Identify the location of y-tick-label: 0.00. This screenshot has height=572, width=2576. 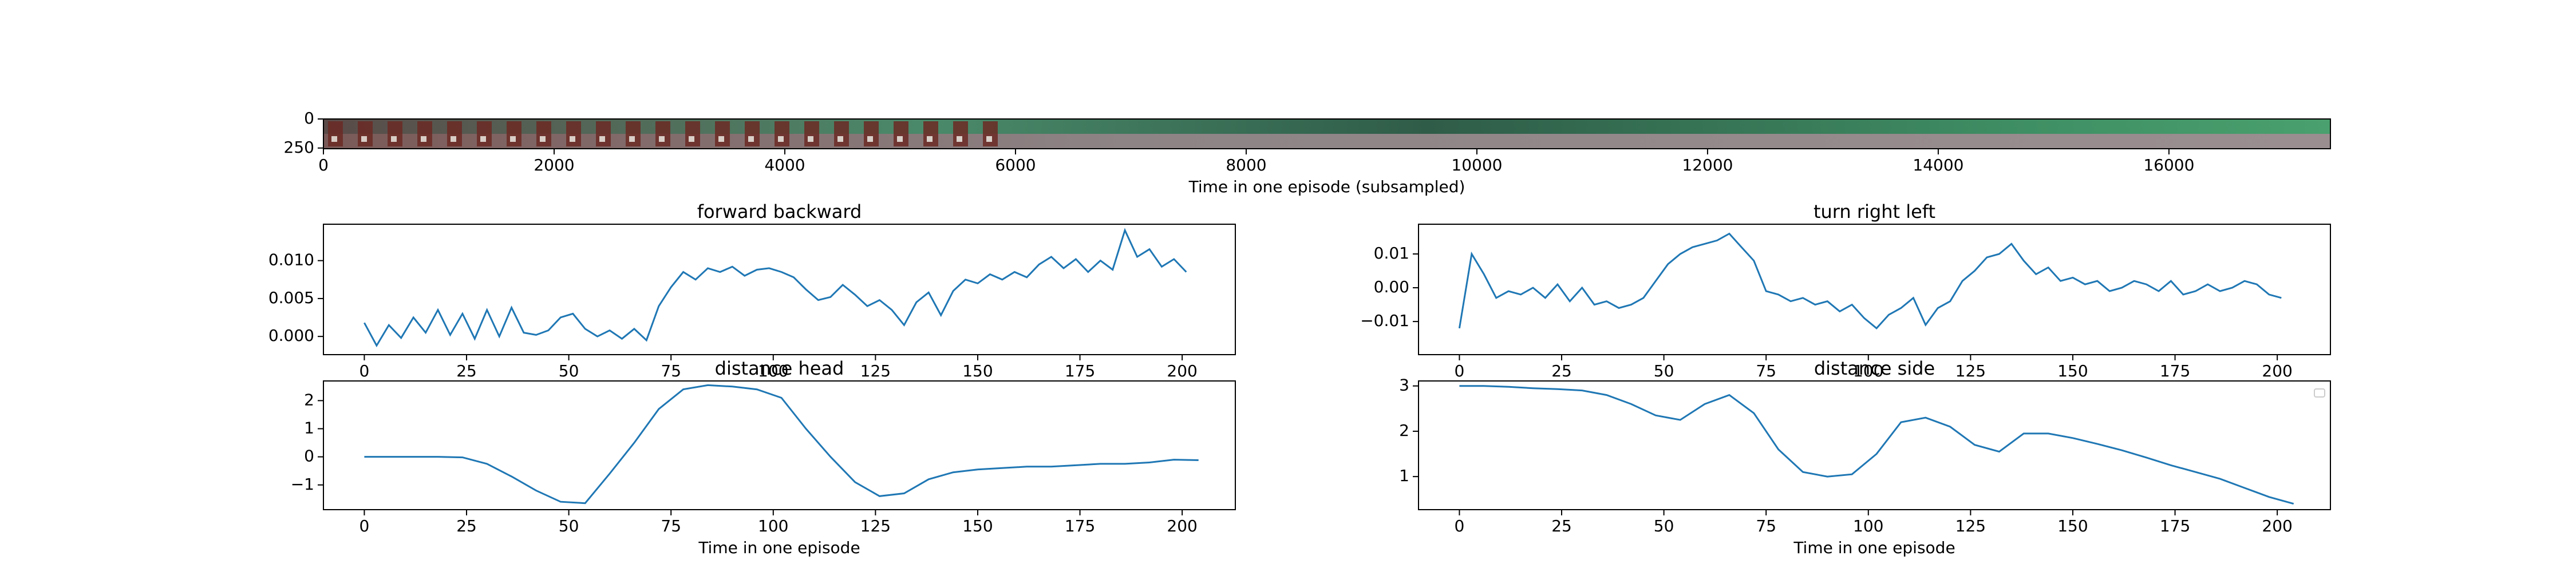
(1391, 286).